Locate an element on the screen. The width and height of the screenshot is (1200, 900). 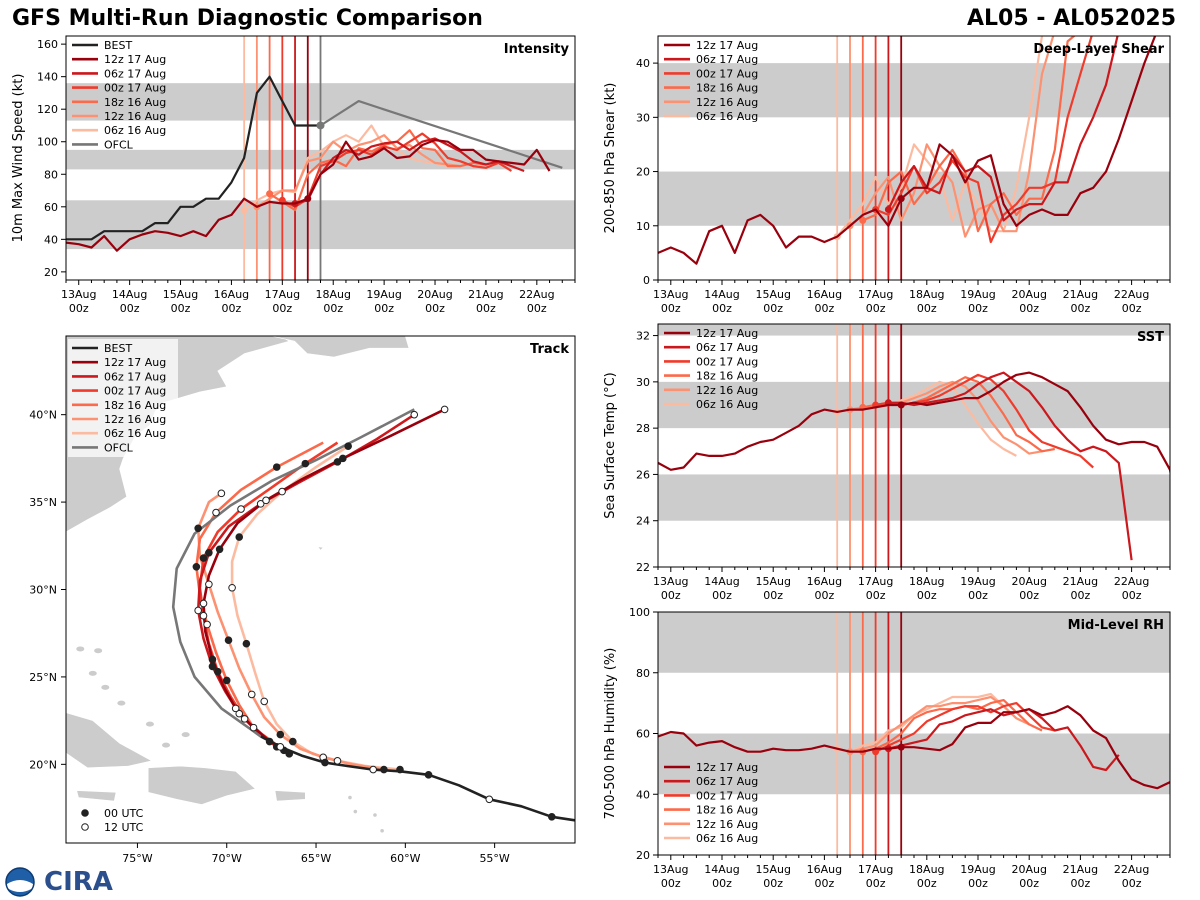
track-12z-17-aug is located at coordinates (324, 575).